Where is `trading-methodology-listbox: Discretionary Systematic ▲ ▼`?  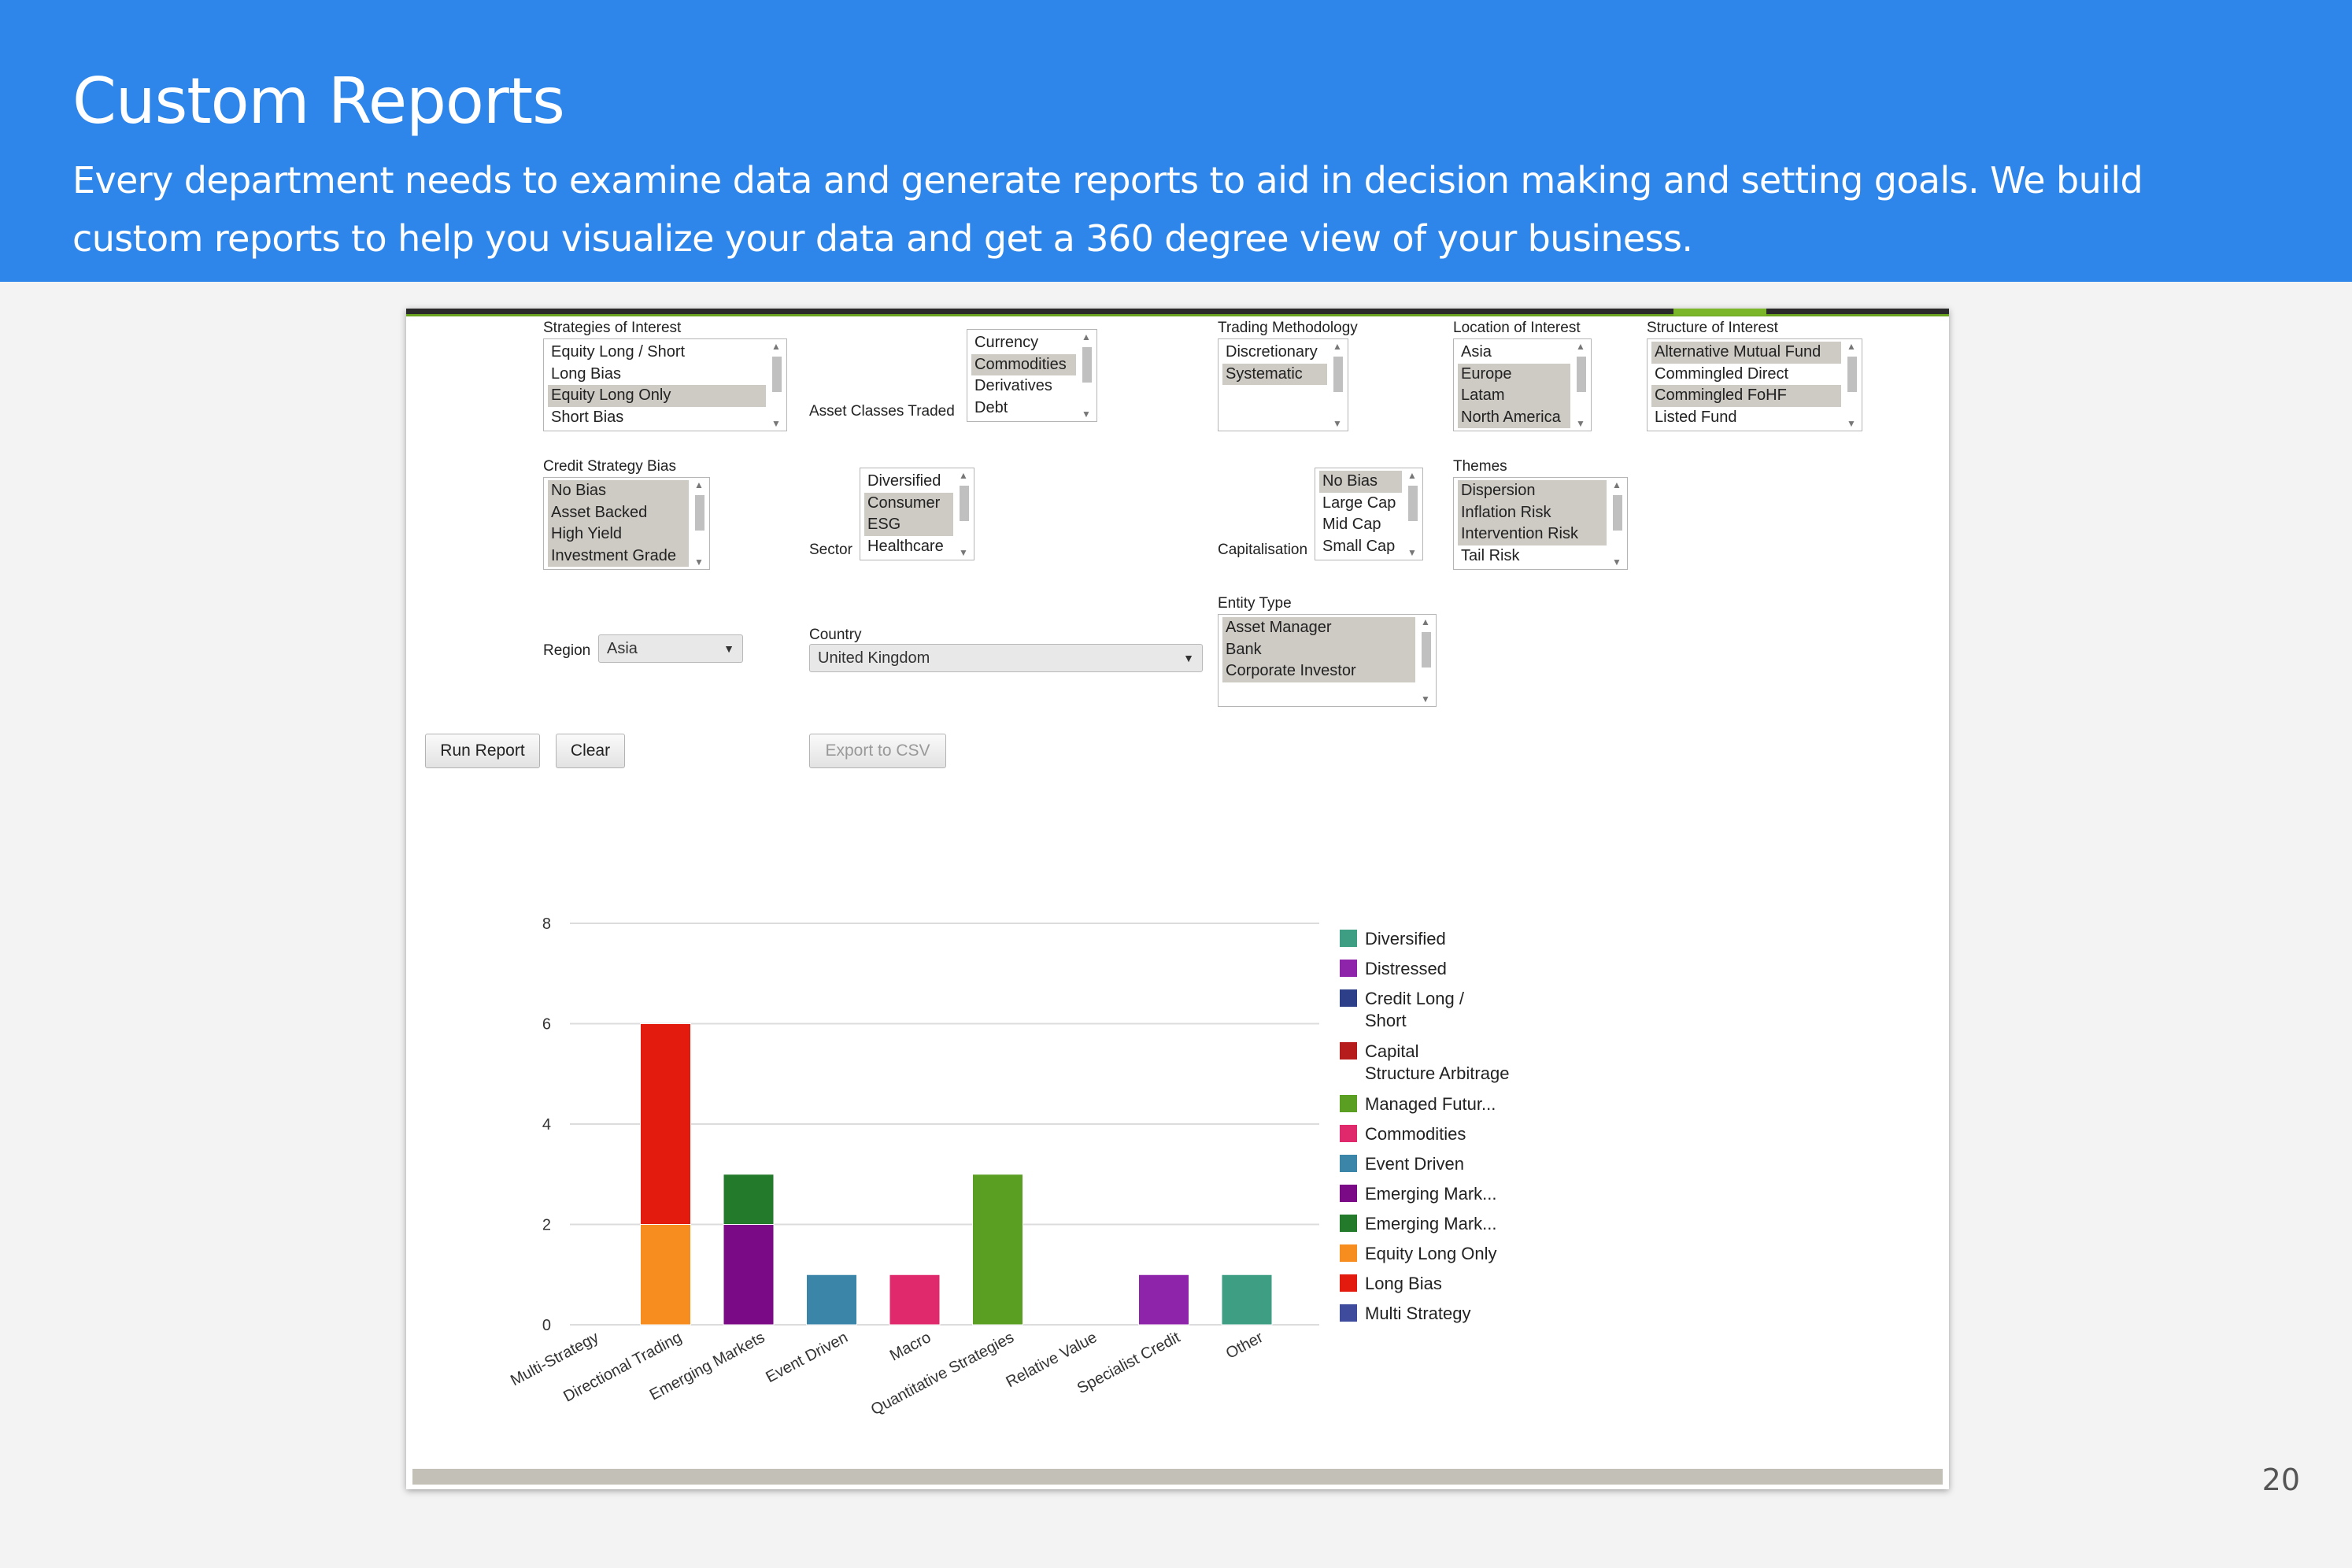
trading-methodology-listbox: Discretionary Systematic ▲ ▼ is located at coordinates (1283, 385).